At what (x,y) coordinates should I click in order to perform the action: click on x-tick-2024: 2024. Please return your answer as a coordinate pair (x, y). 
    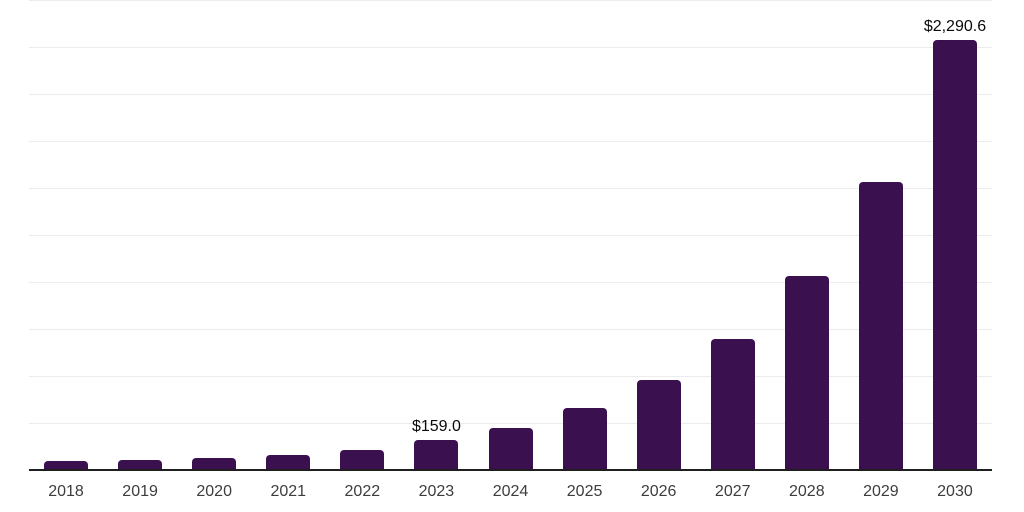
    Looking at the image, I should click on (510, 491).